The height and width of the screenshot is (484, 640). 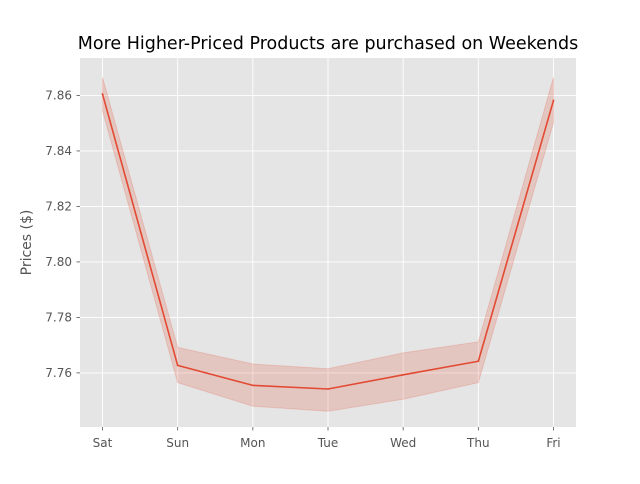 I want to click on x-tick-label: Mon, so click(x=252, y=443).